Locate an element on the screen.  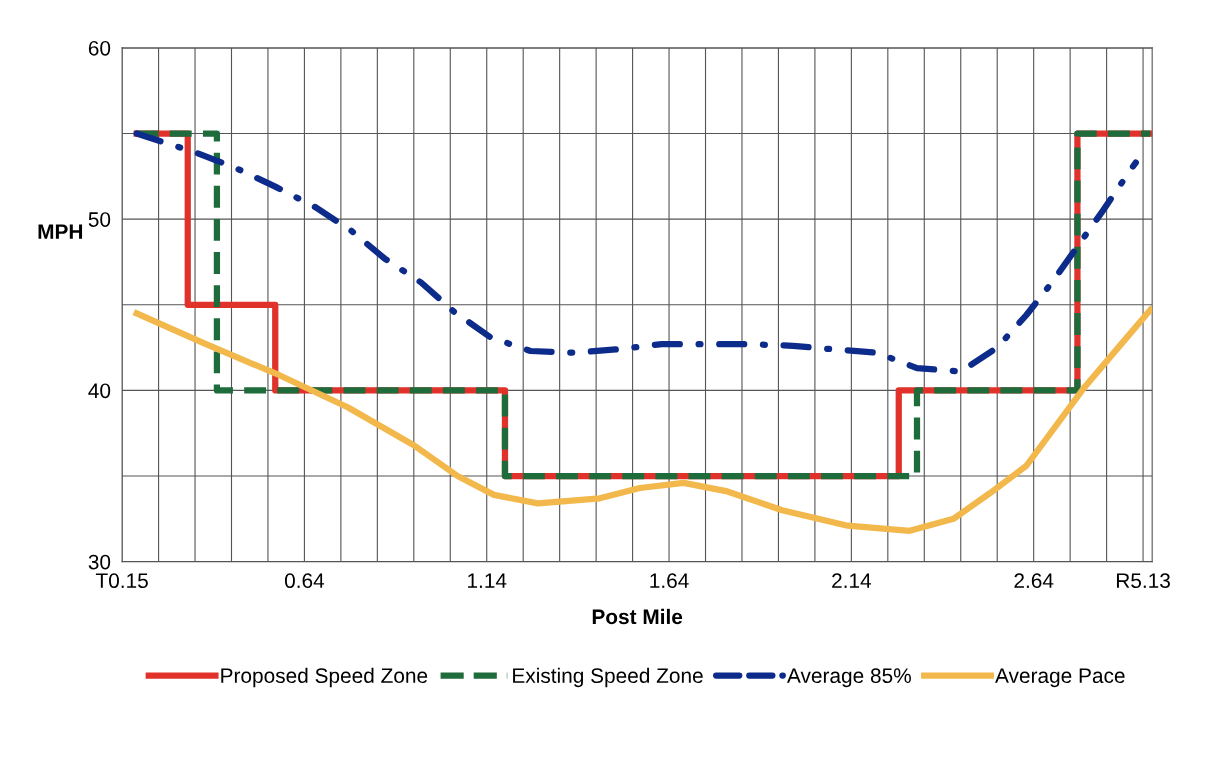
y-tick-label: 50 is located at coordinates (99, 219).